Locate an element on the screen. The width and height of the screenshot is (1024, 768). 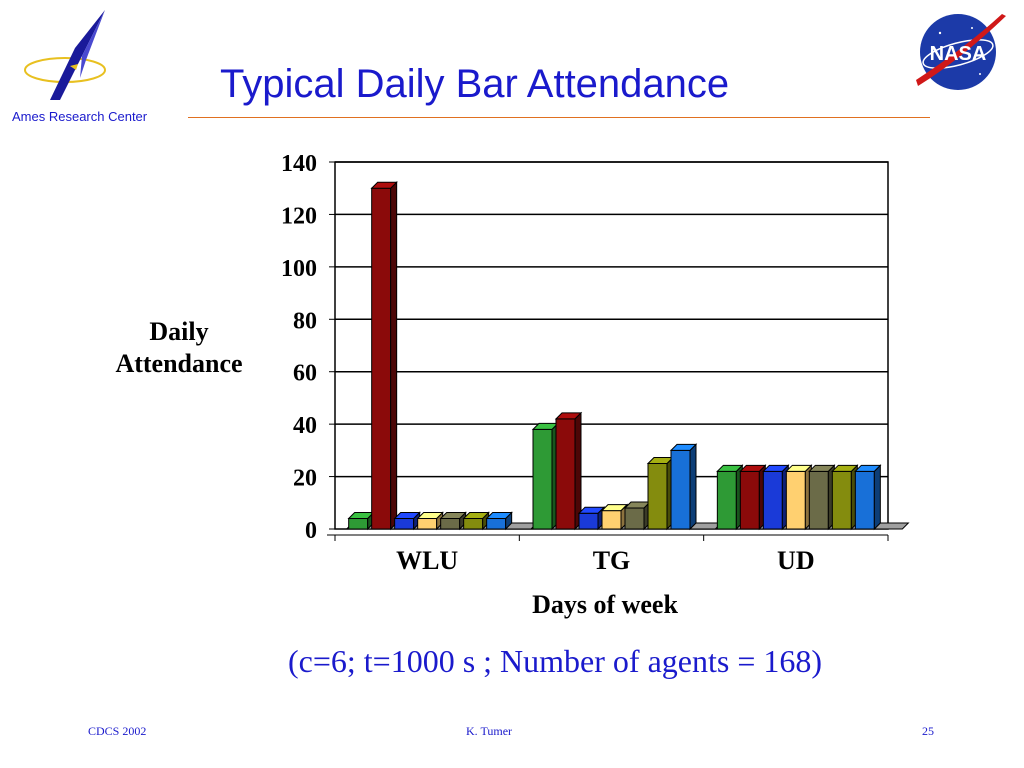
footer-author: K. Tumer is located at coordinates (489, 731).